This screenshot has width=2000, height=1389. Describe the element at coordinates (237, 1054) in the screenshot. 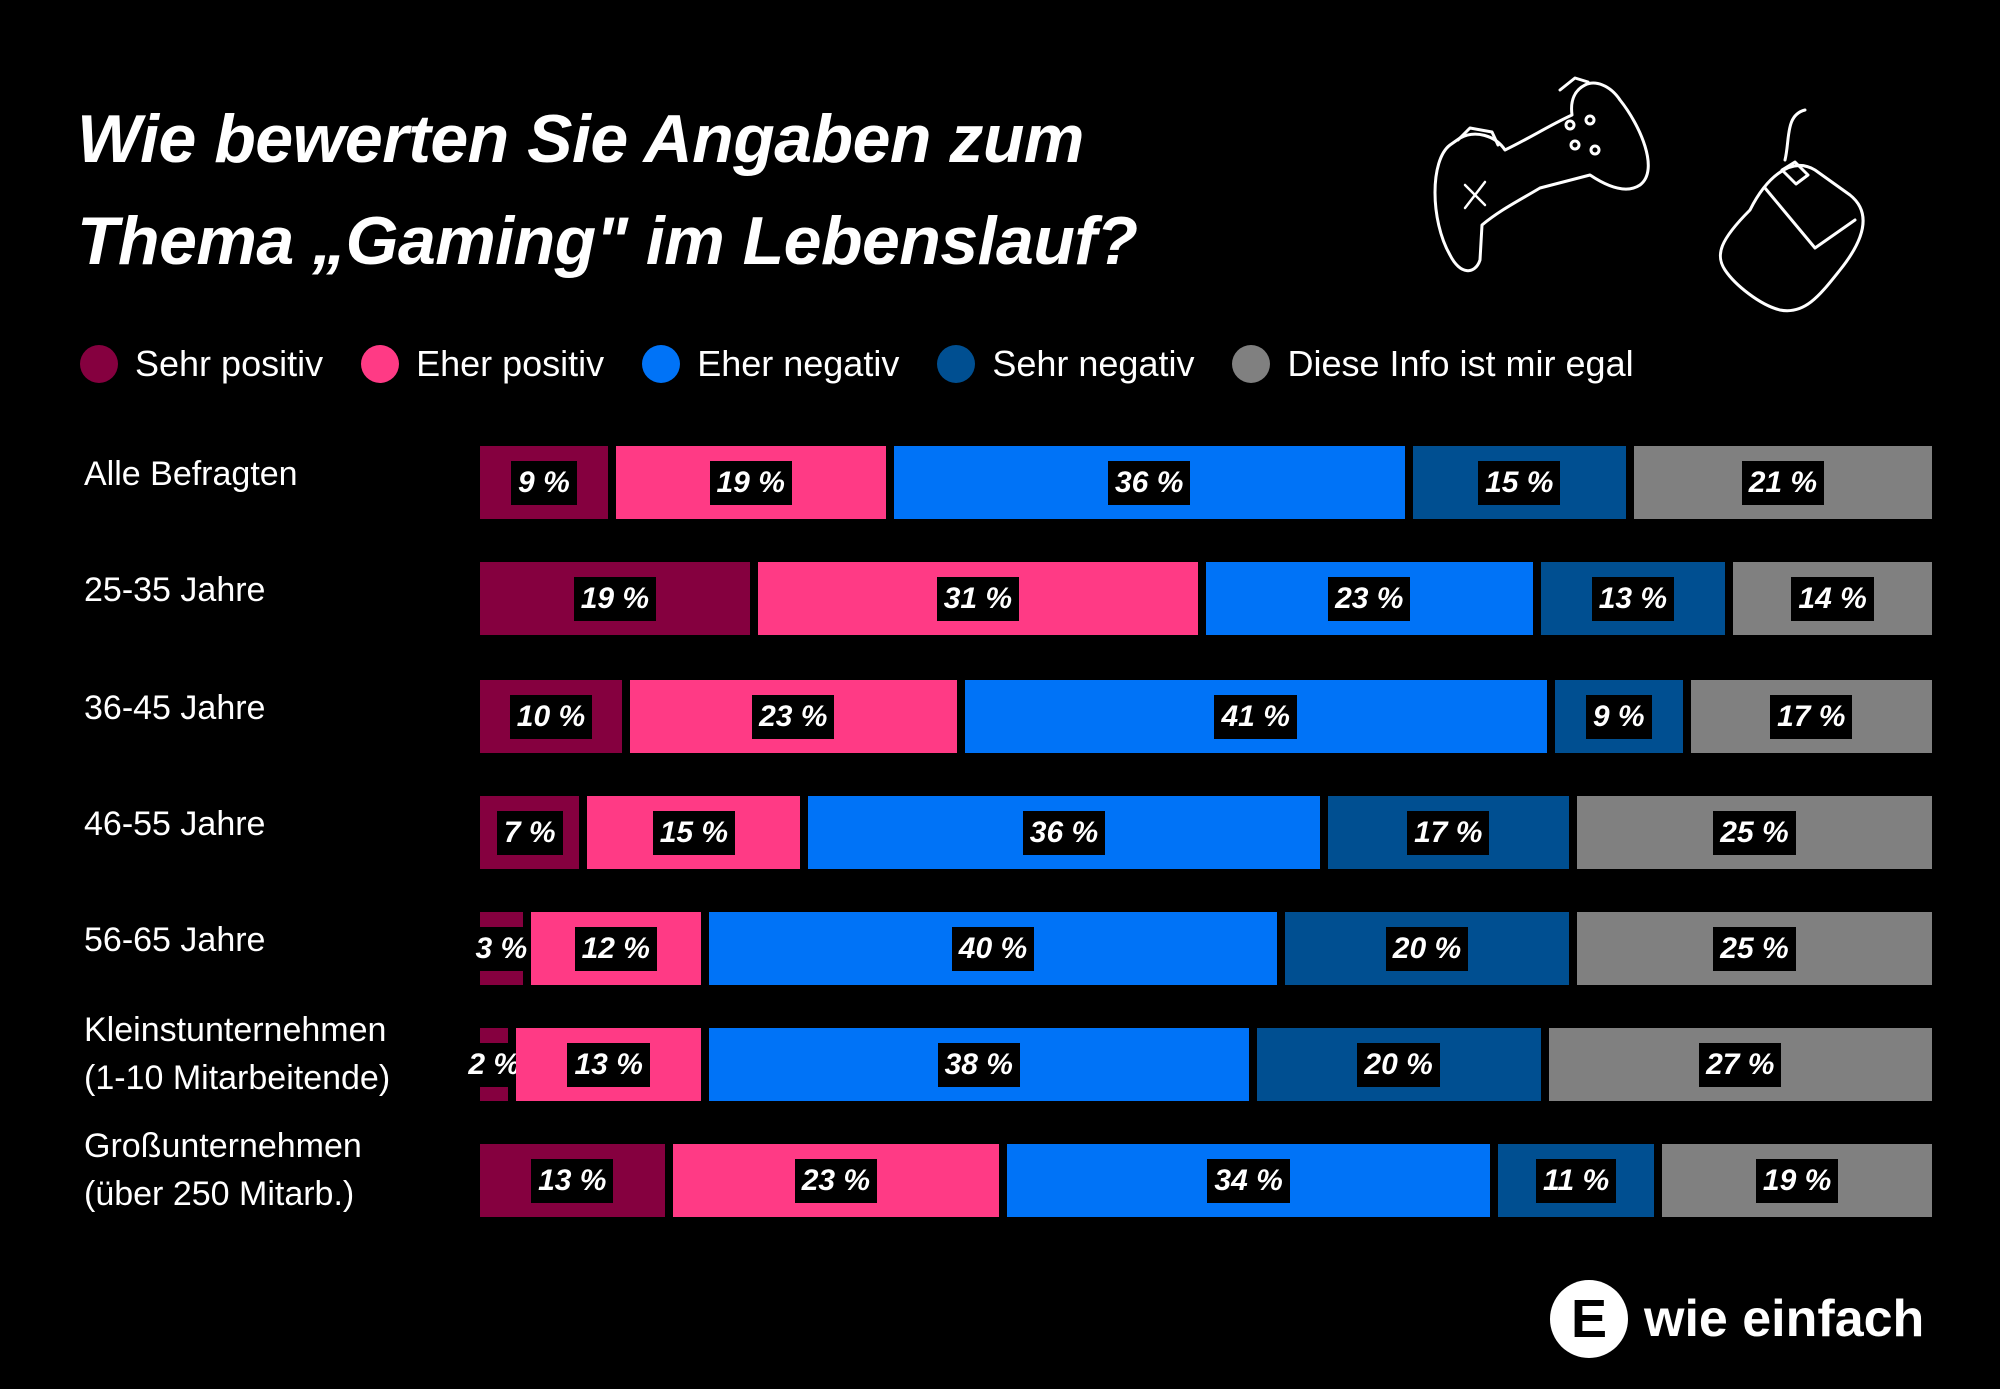

I see `category-label: Kleinstunternehmen (1-10 Mitarbeitende)` at that location.